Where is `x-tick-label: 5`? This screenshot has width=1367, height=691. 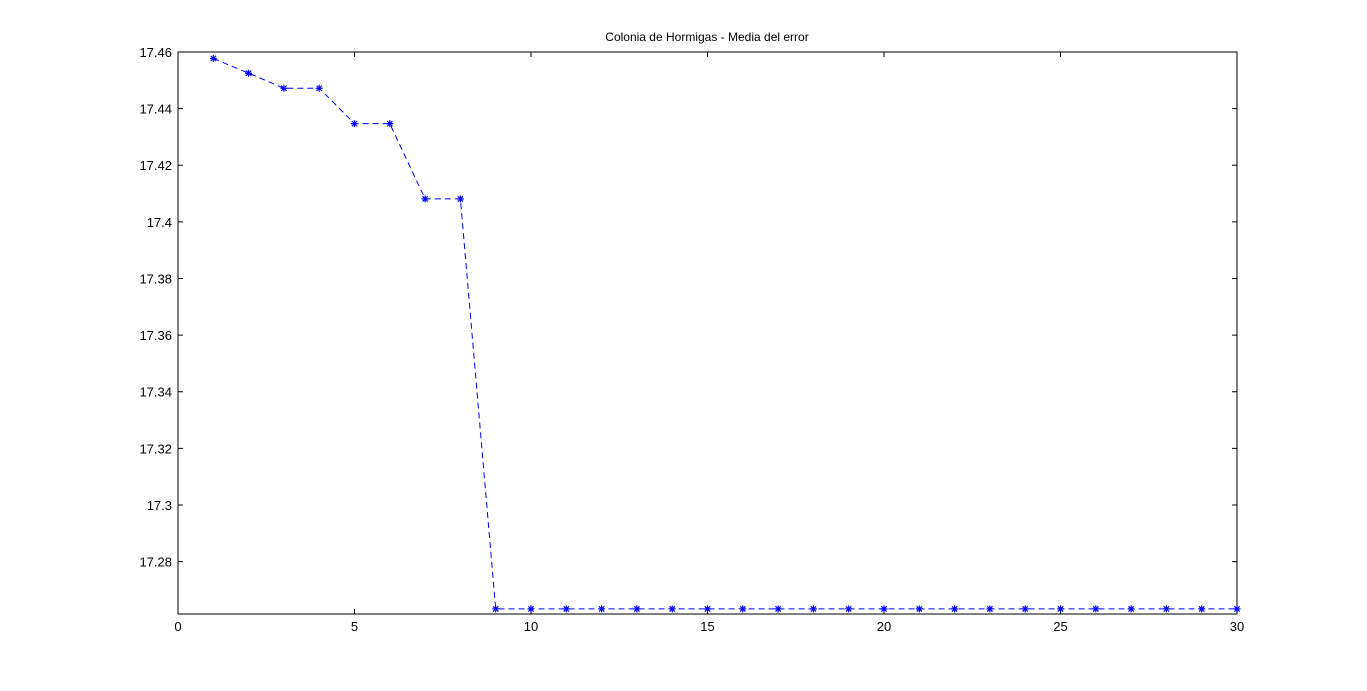
x-tick-label: 5 is located at coordinates (354, 626).